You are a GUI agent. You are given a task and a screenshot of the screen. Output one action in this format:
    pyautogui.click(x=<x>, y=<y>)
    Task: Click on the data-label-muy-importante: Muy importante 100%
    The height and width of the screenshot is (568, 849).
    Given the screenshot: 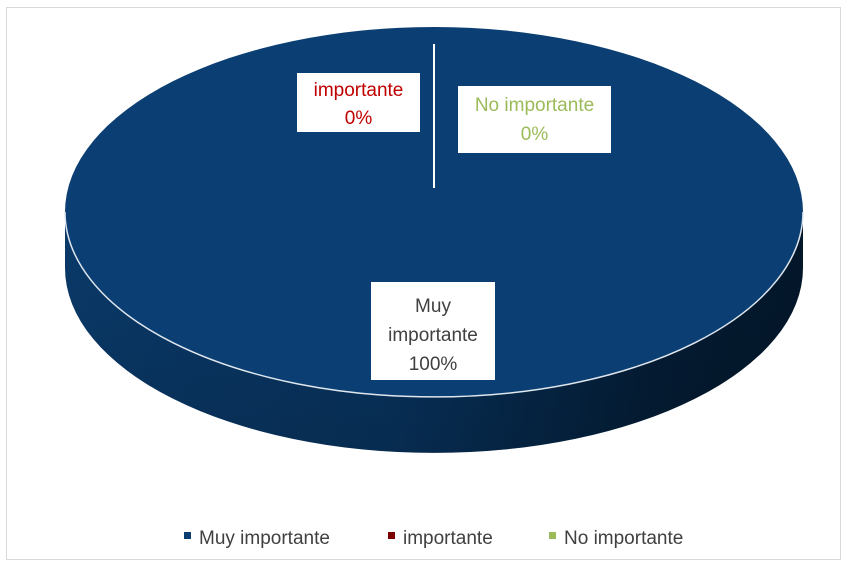 What is the action you would take?
    pyautogui.click(x=433, y=331)
    